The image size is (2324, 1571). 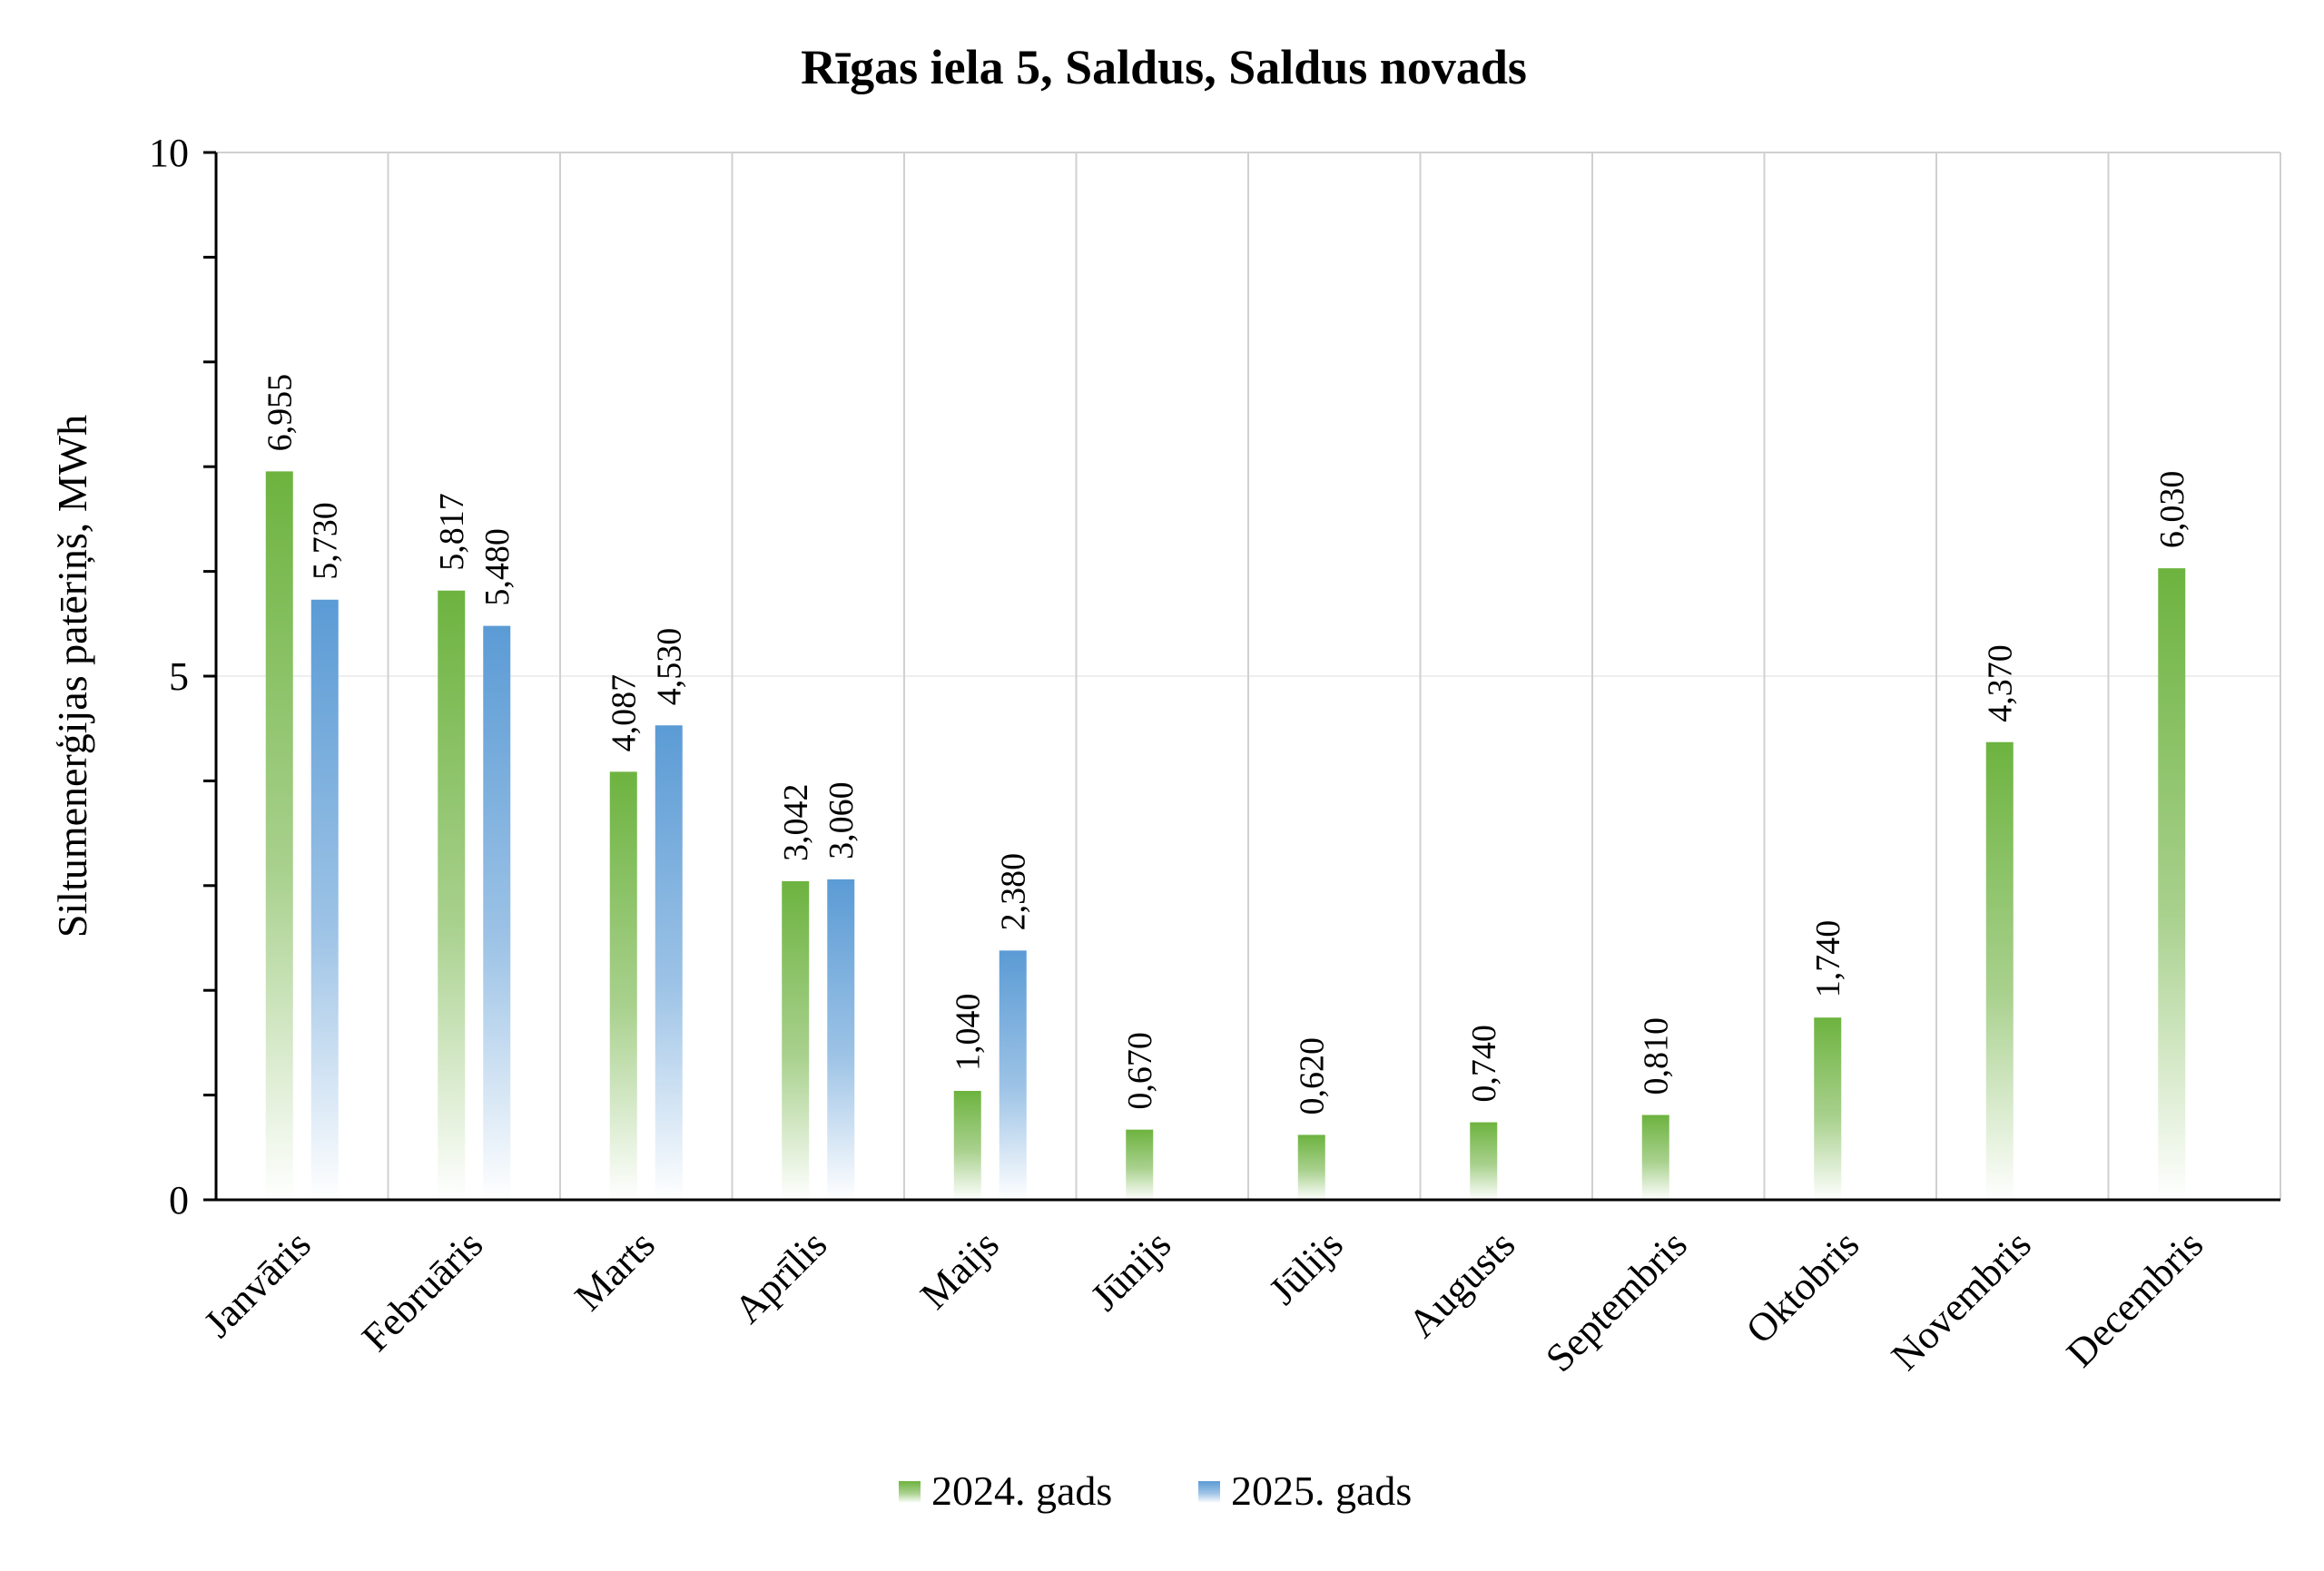 What do you see at coordinates (969, 1032) in the screenshot?
I see `data-label: 1,040` at bounding box center [969, 1032].